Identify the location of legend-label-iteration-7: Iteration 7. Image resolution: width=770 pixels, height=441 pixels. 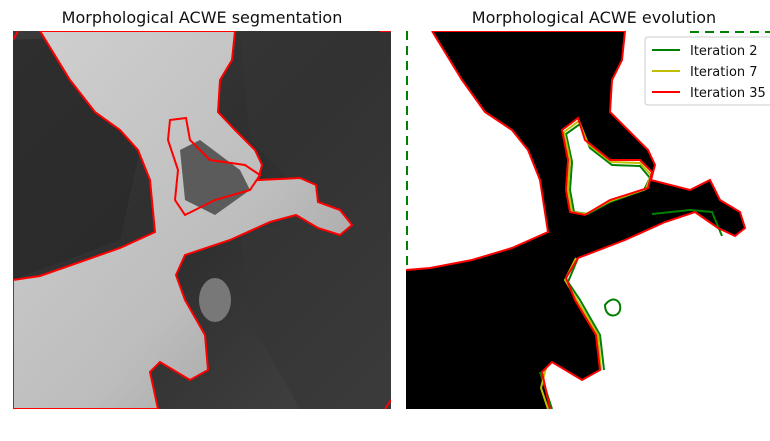
(724, 72).